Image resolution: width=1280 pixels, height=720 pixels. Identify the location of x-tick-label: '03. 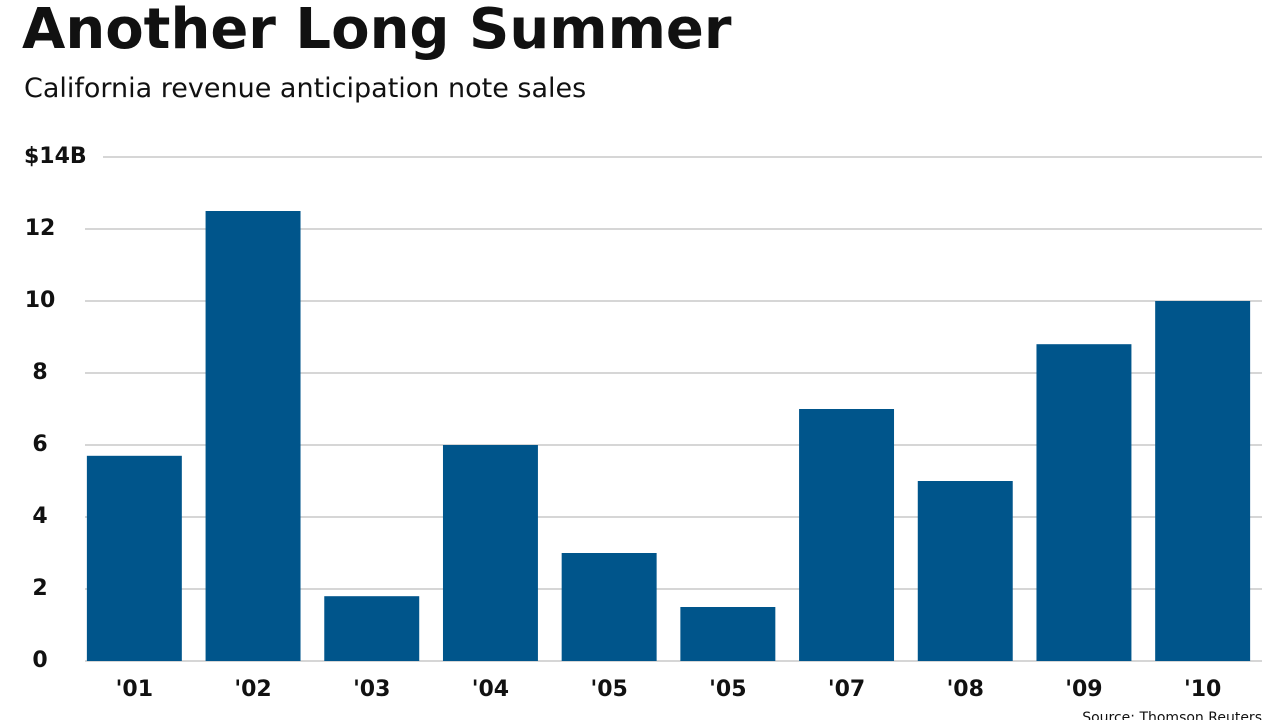
(371, 689).